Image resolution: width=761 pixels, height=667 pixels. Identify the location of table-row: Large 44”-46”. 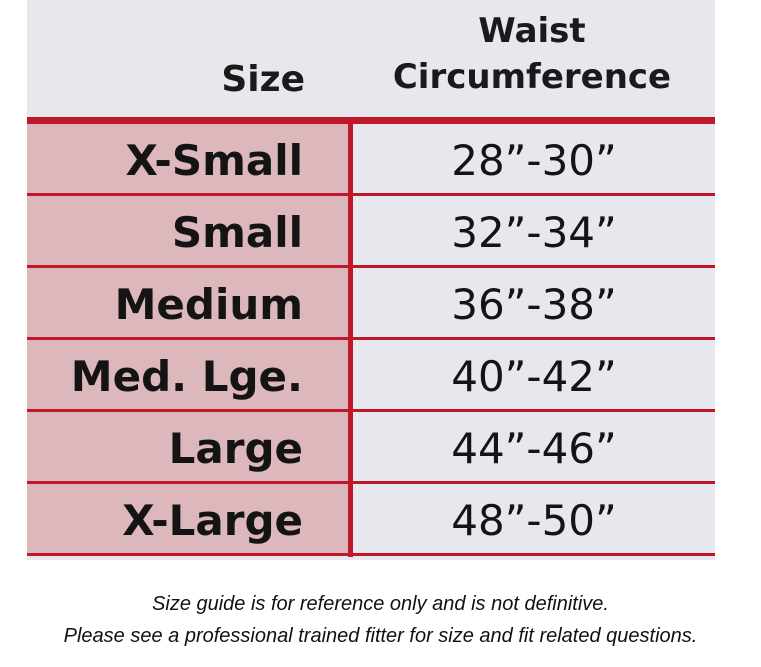
(371, 448).